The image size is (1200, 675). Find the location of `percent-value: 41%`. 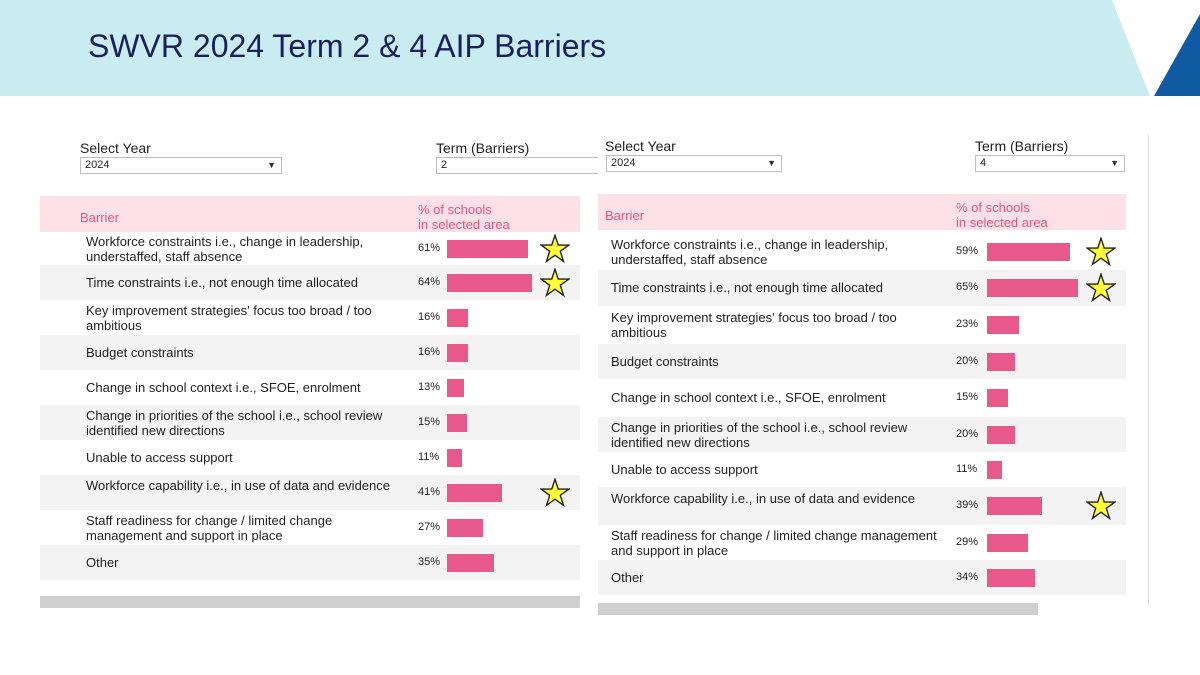

percent-value: 41% is located at coordinates (429, 491).